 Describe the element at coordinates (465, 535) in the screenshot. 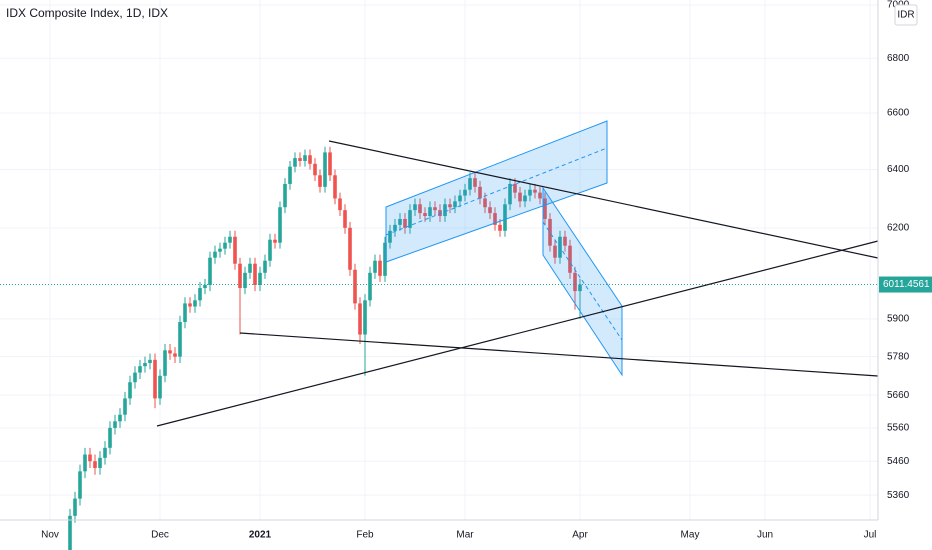

I see `x-tick-label: Mar` at that location.